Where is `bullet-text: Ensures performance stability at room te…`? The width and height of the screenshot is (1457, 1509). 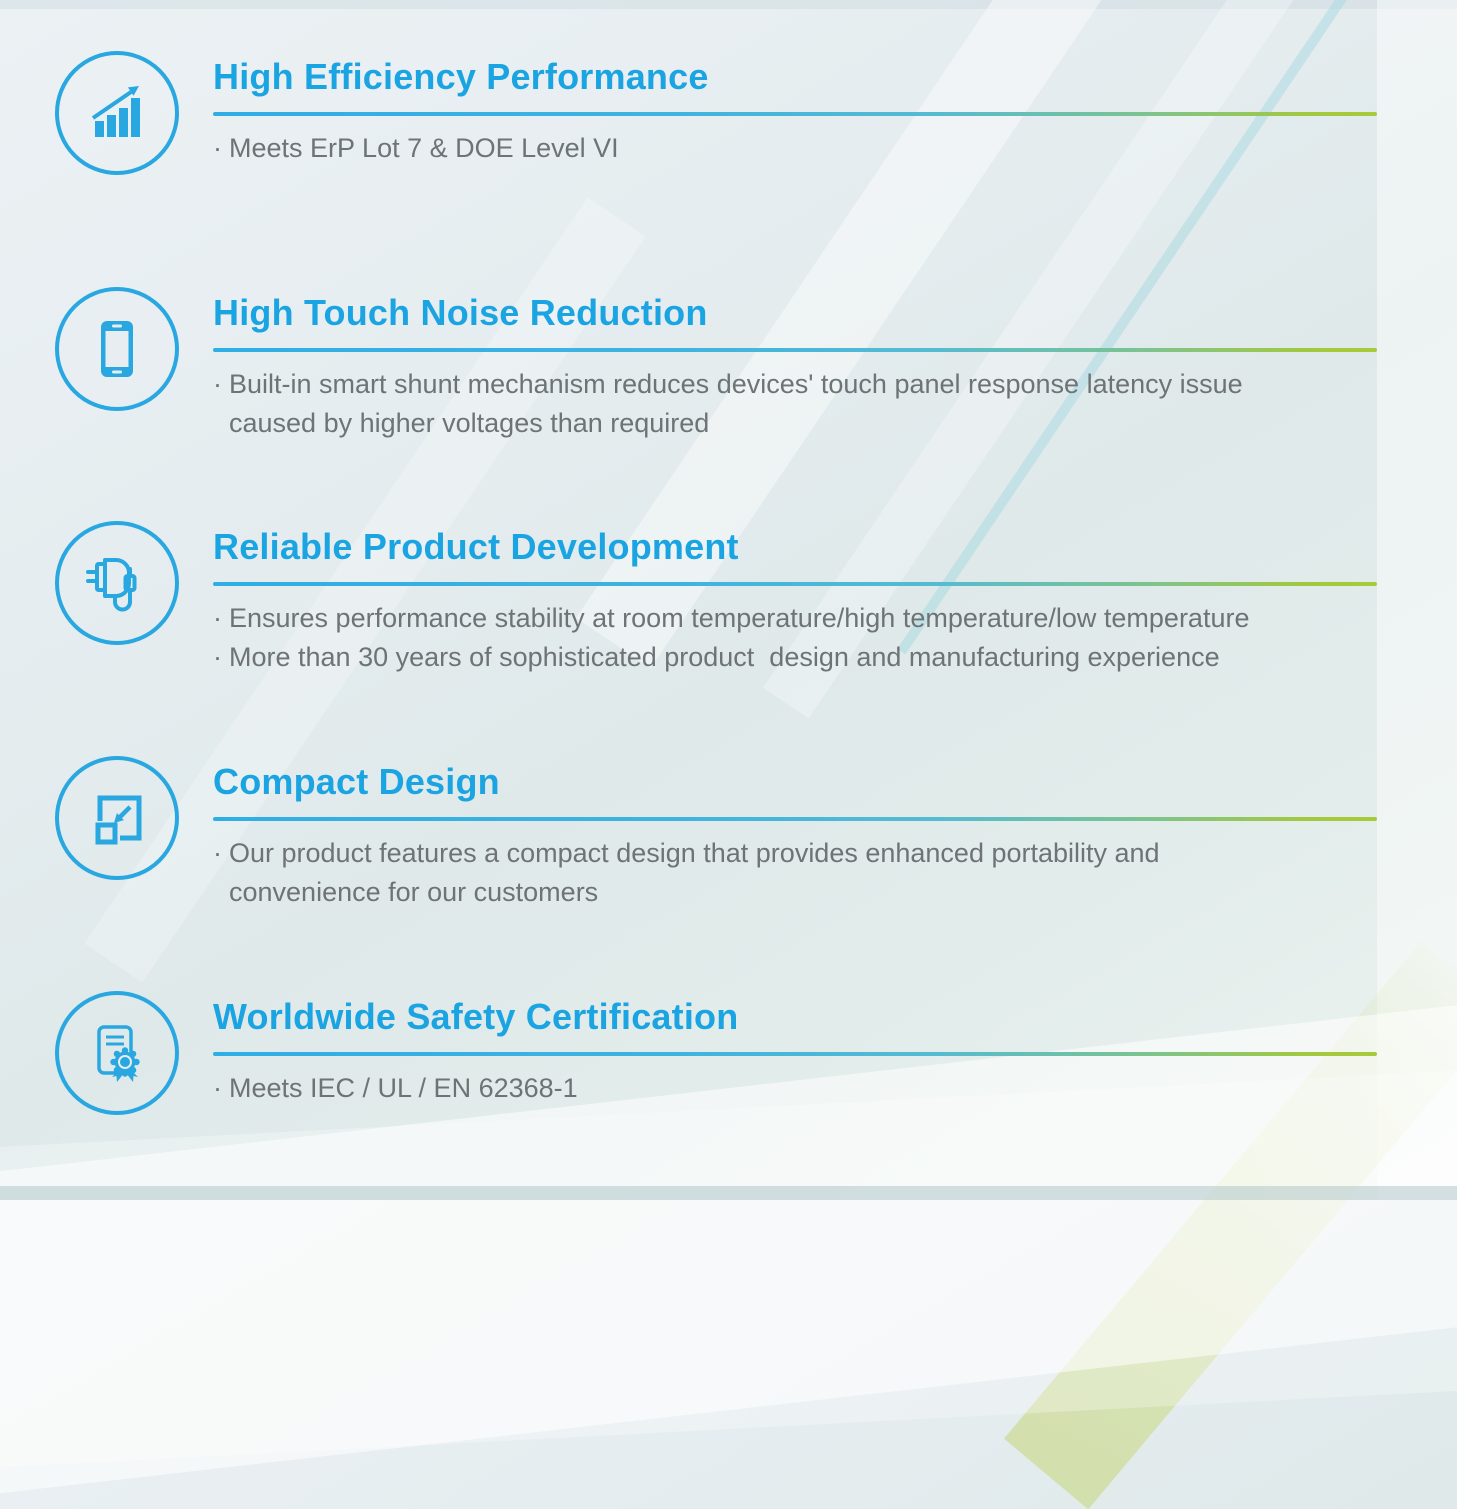 bullet-text: Ensures performance stability at room te… is located at coordinates (739, 618).